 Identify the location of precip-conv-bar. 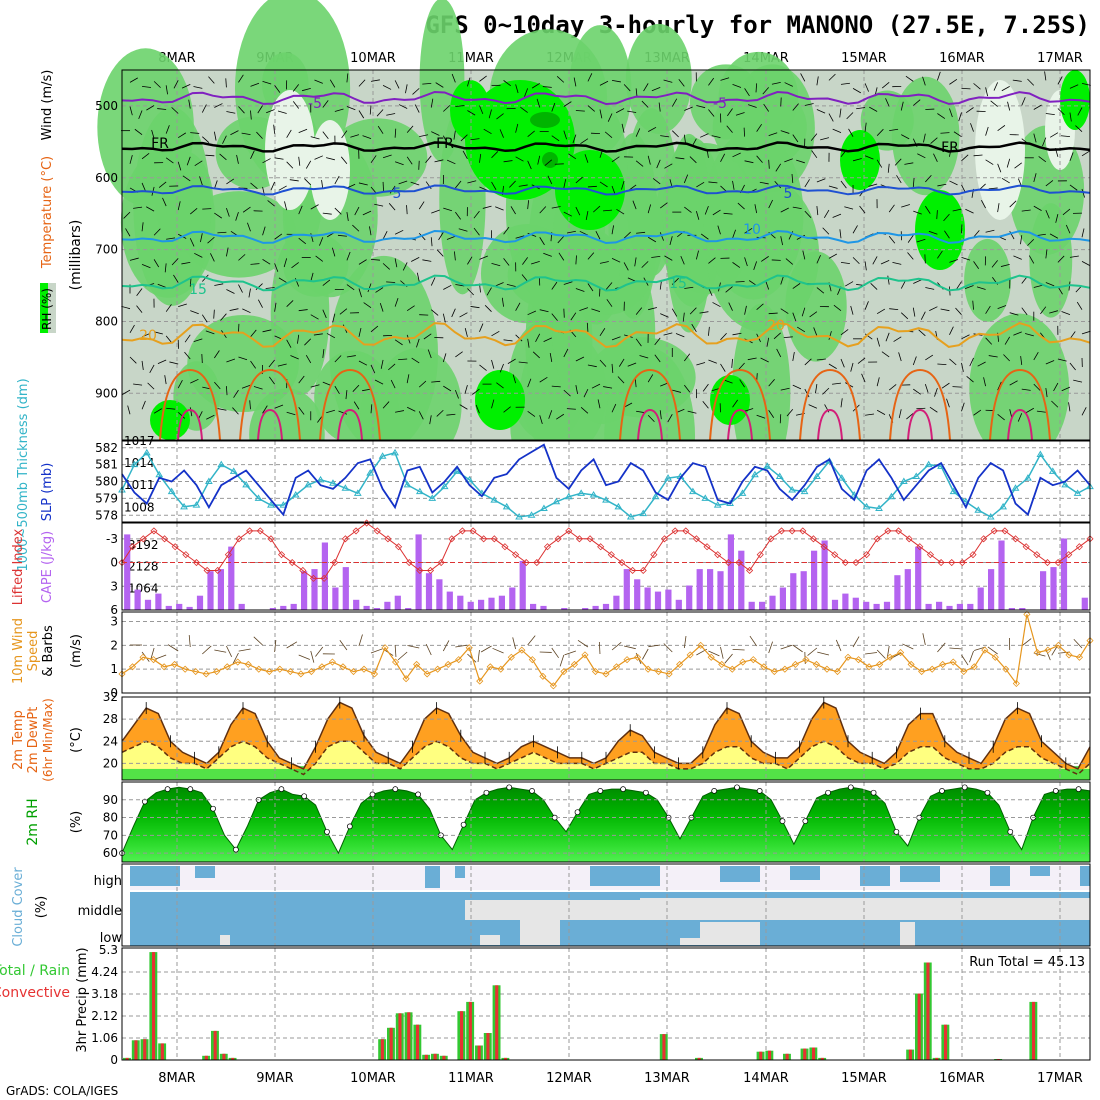
(814, 1053).